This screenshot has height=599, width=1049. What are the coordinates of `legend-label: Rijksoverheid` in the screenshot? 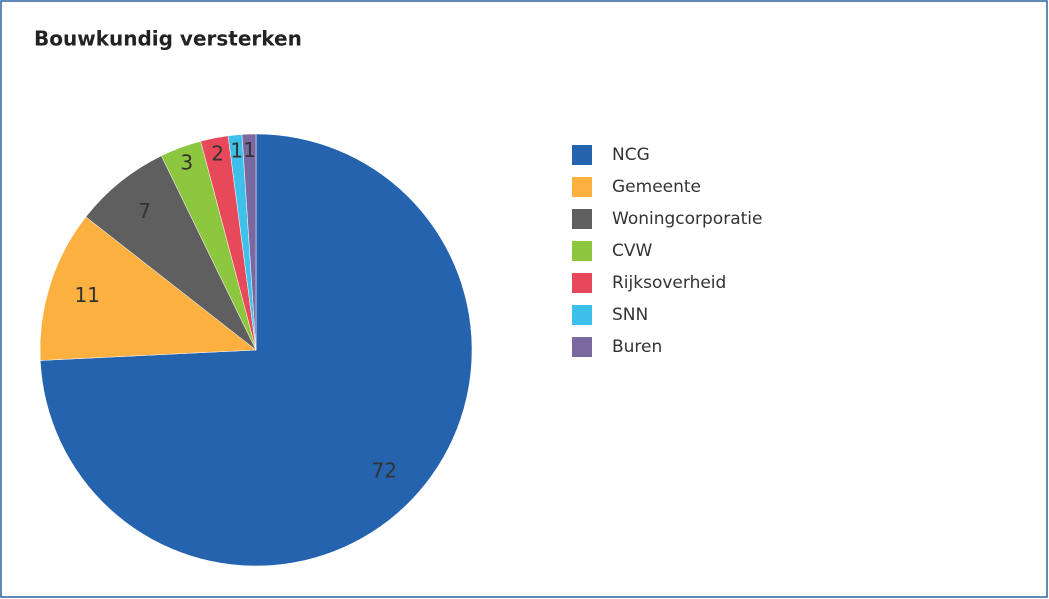 It's located at (669, 283).